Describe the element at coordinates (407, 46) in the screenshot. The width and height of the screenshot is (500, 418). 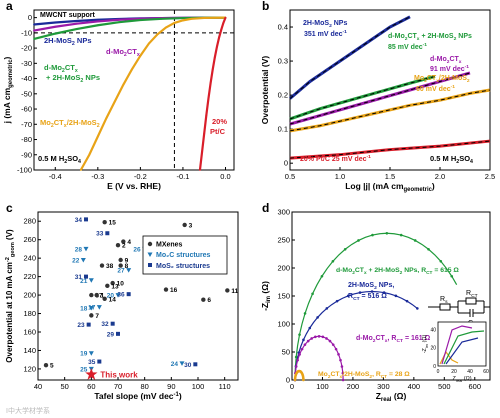
I see `panel-b-slope-combo: 85 mV dec-1` at that location.